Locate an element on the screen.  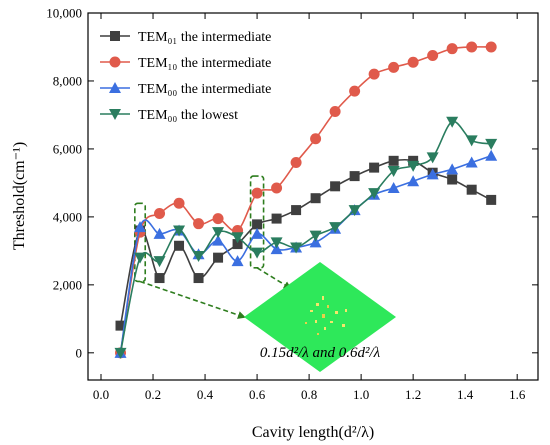
x-tick-label: 0.6 is located at coordinates (257, 394).